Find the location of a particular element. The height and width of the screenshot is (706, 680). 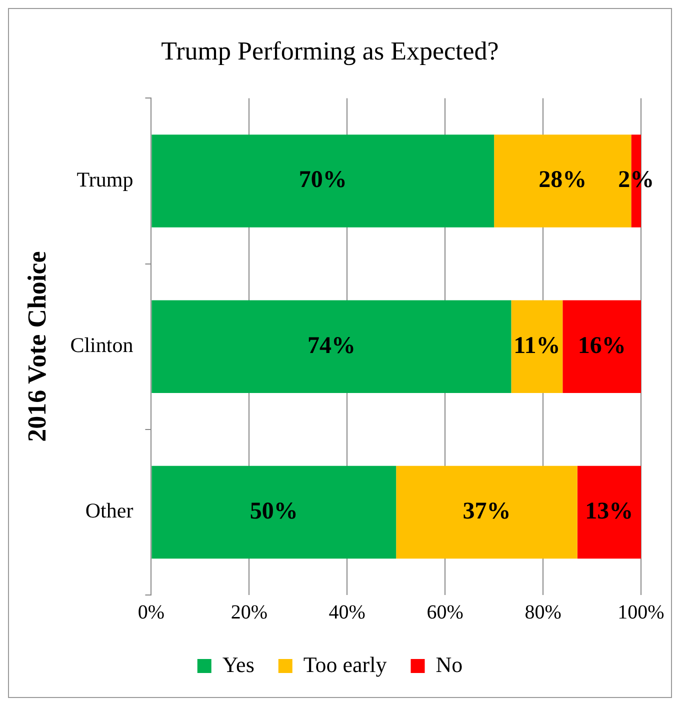

legend-label: No is located at coordinates (449, 664).